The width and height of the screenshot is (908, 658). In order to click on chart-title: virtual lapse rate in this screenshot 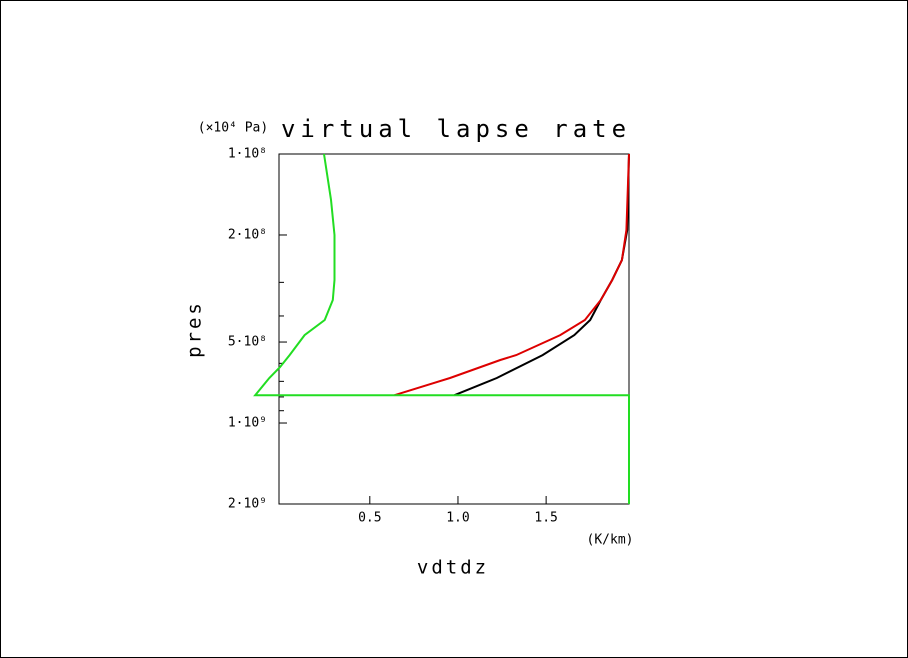, I will do `click(456, 129)`.